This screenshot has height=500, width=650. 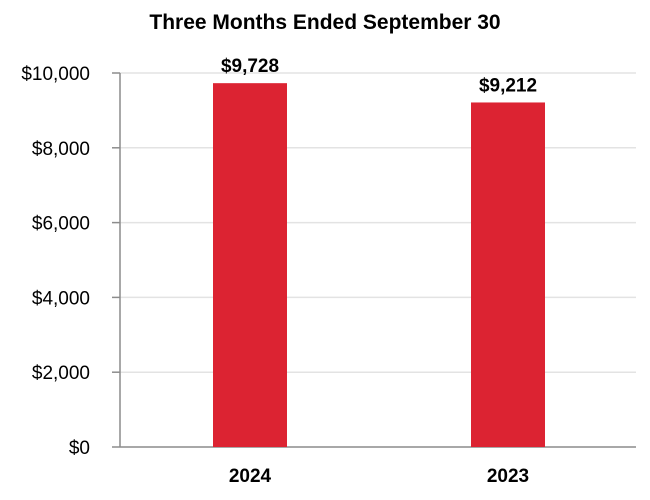 I want to click on y-tick-label: $2,000, so click(x=61, y=373).